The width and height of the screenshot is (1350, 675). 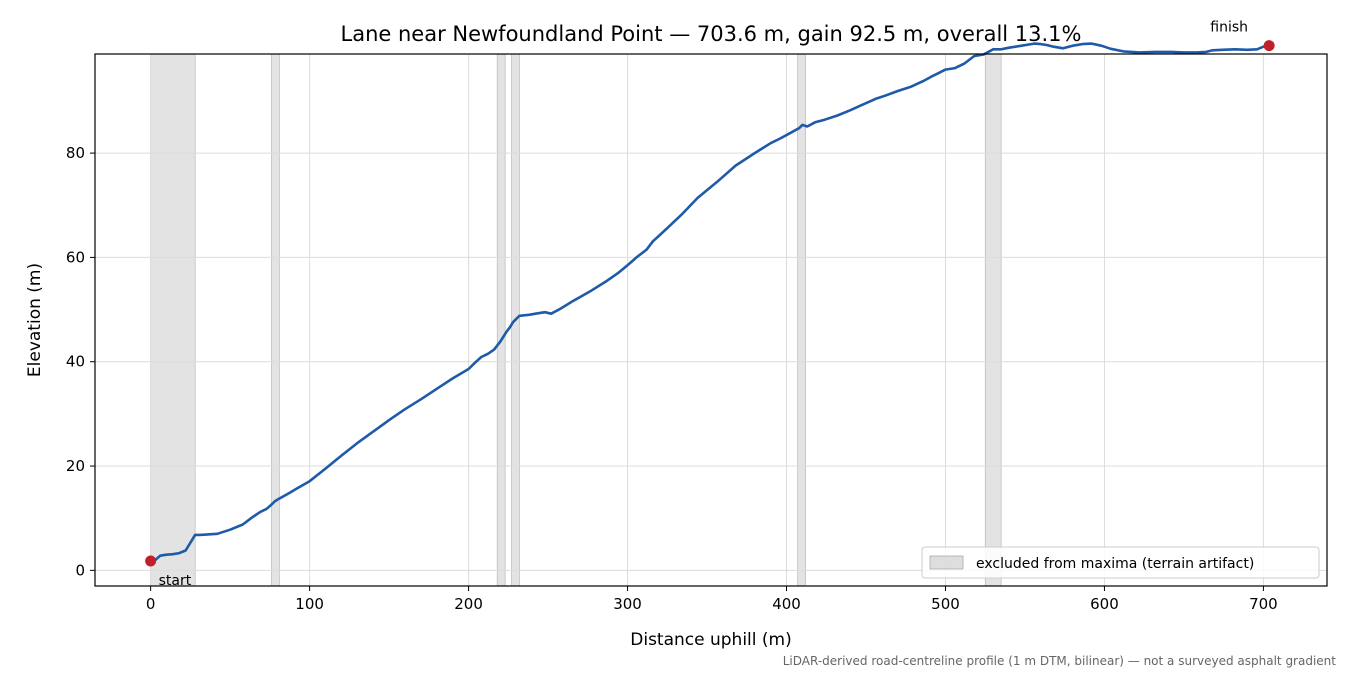 I want to click on x-tick-label: 0, so click(x=151, y=604).